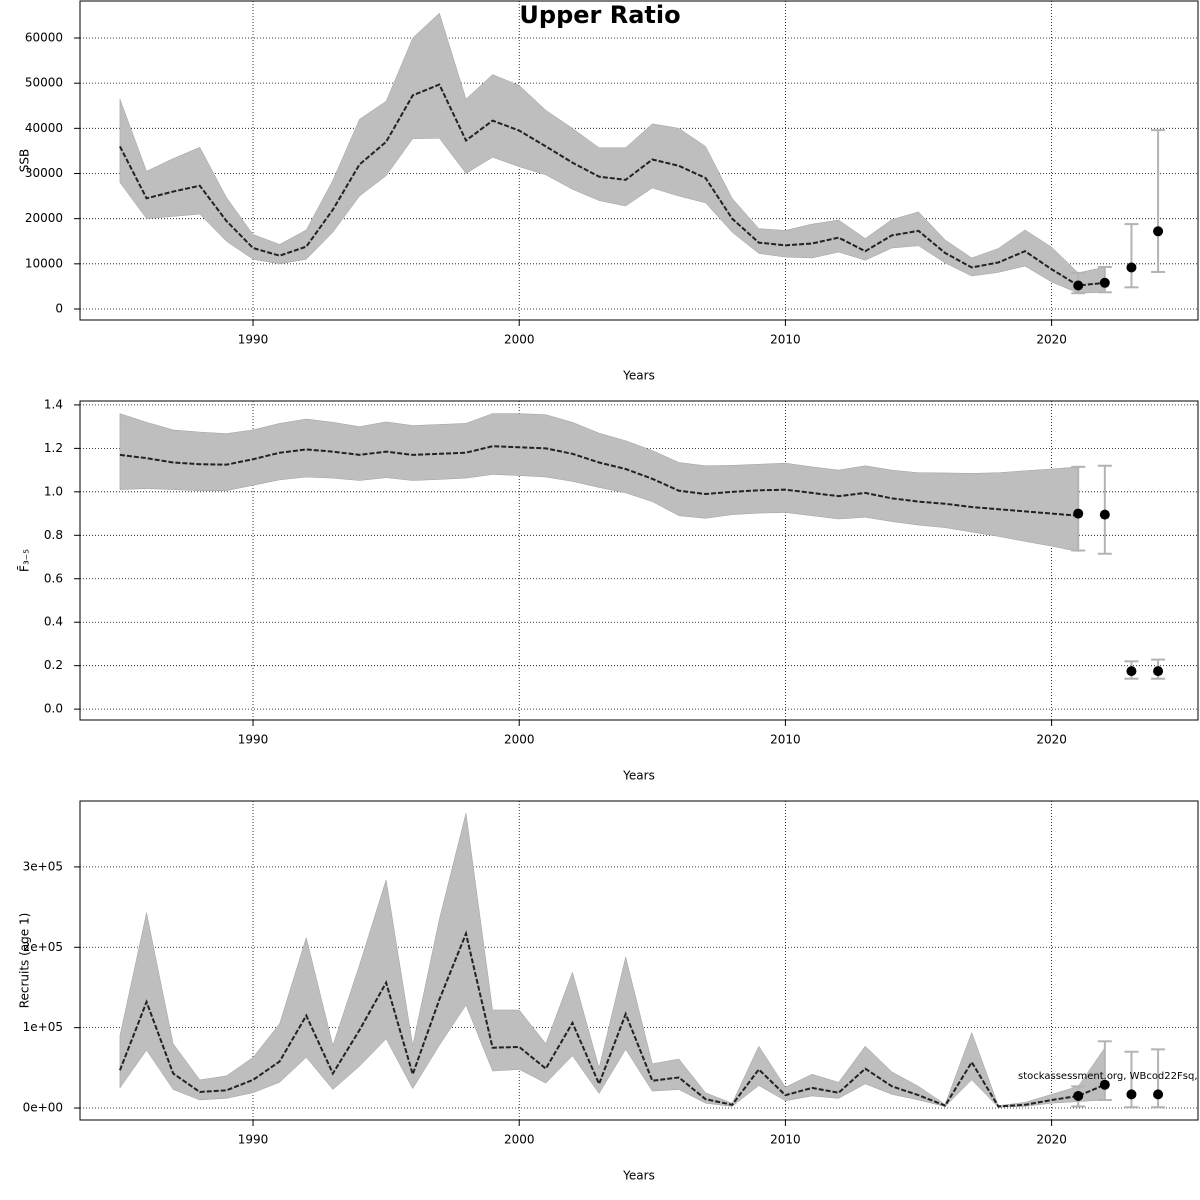  What do you see at coordinates (53, 535) in the screenshot?
I see `y-tick-label: 0.8` at bounding box center [53, 535].